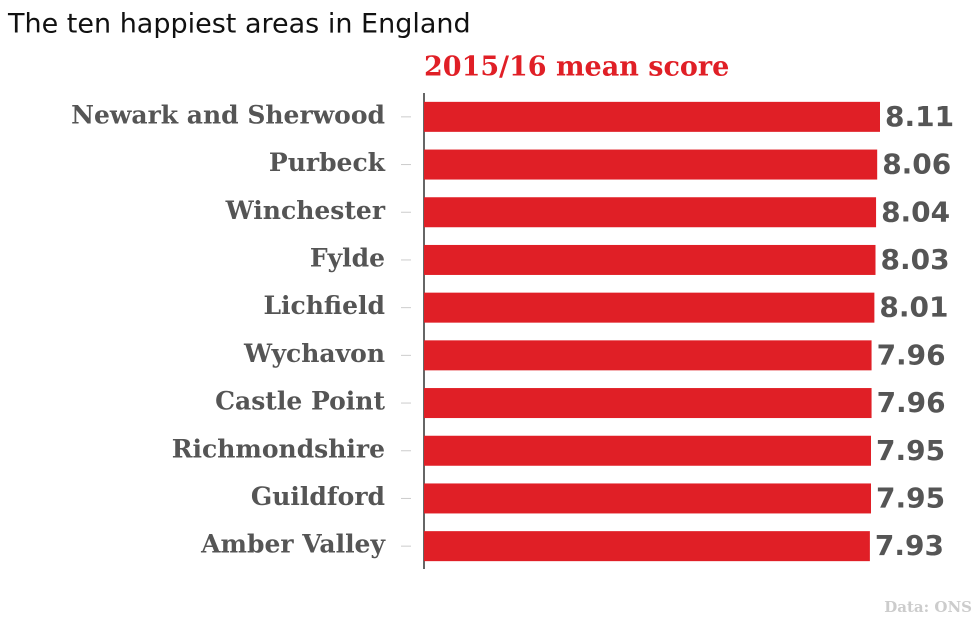 The width and height of the screenshot is (980, 620). I want to click on source: Data: ONS, so click(928, 607).